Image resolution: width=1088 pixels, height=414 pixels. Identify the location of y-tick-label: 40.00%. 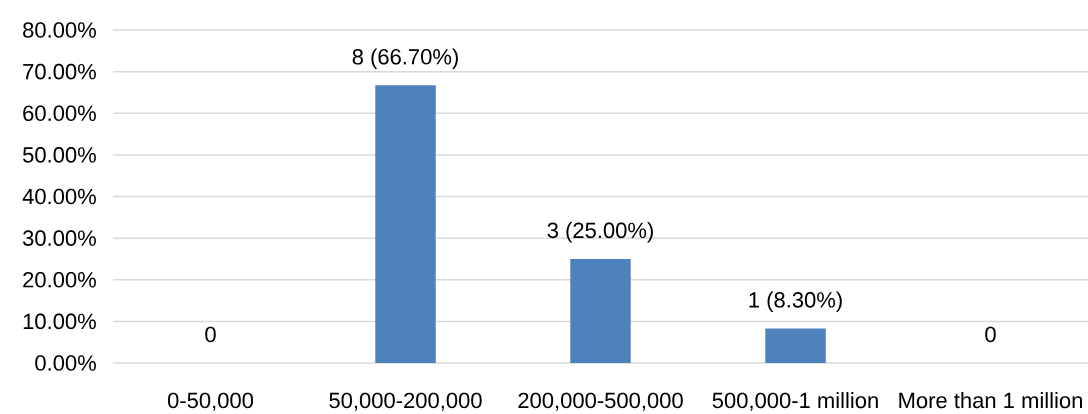
(59, 196).